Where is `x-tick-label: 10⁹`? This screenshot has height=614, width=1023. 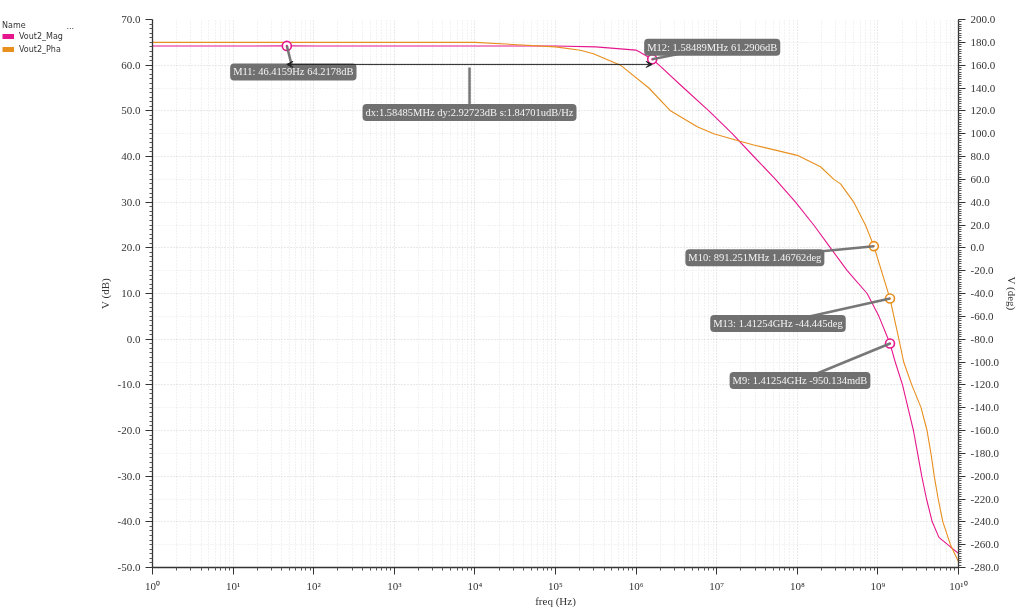
x-tick-label: 10⁹ is located at coordinates (878, 585).